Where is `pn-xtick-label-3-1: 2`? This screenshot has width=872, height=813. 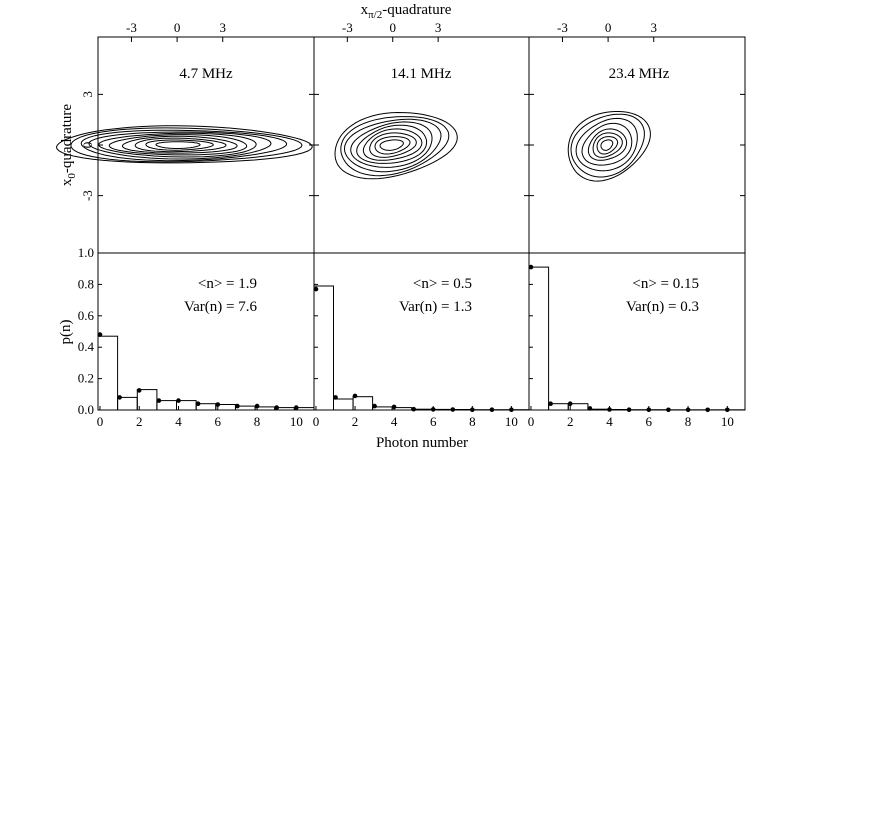 pn-xtick-label-3-1: 2 is located at coordinates (570, 421).